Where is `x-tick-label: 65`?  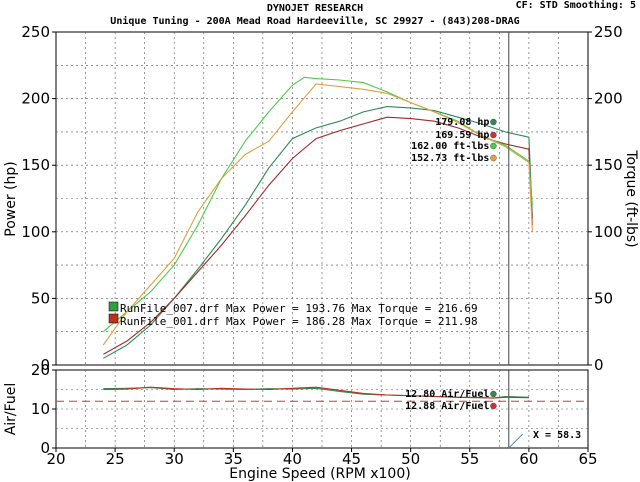 x-tick-label: 65 is located at coordinates (587, 459).